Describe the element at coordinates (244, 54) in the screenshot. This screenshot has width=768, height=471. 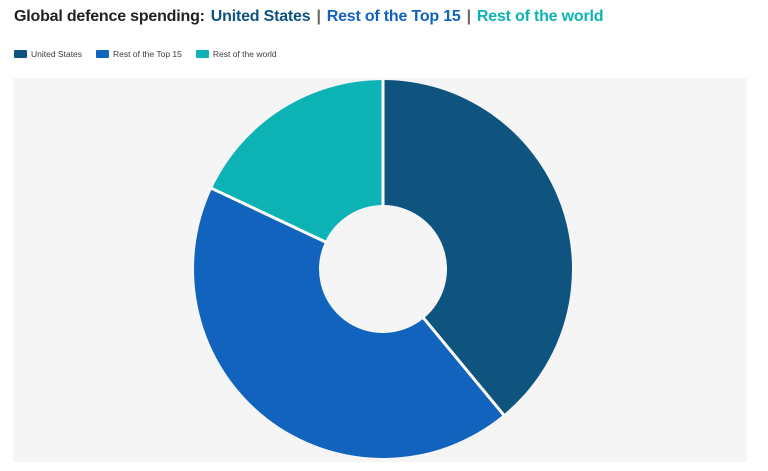
I see `legend-label: Rest of the world` at that location.